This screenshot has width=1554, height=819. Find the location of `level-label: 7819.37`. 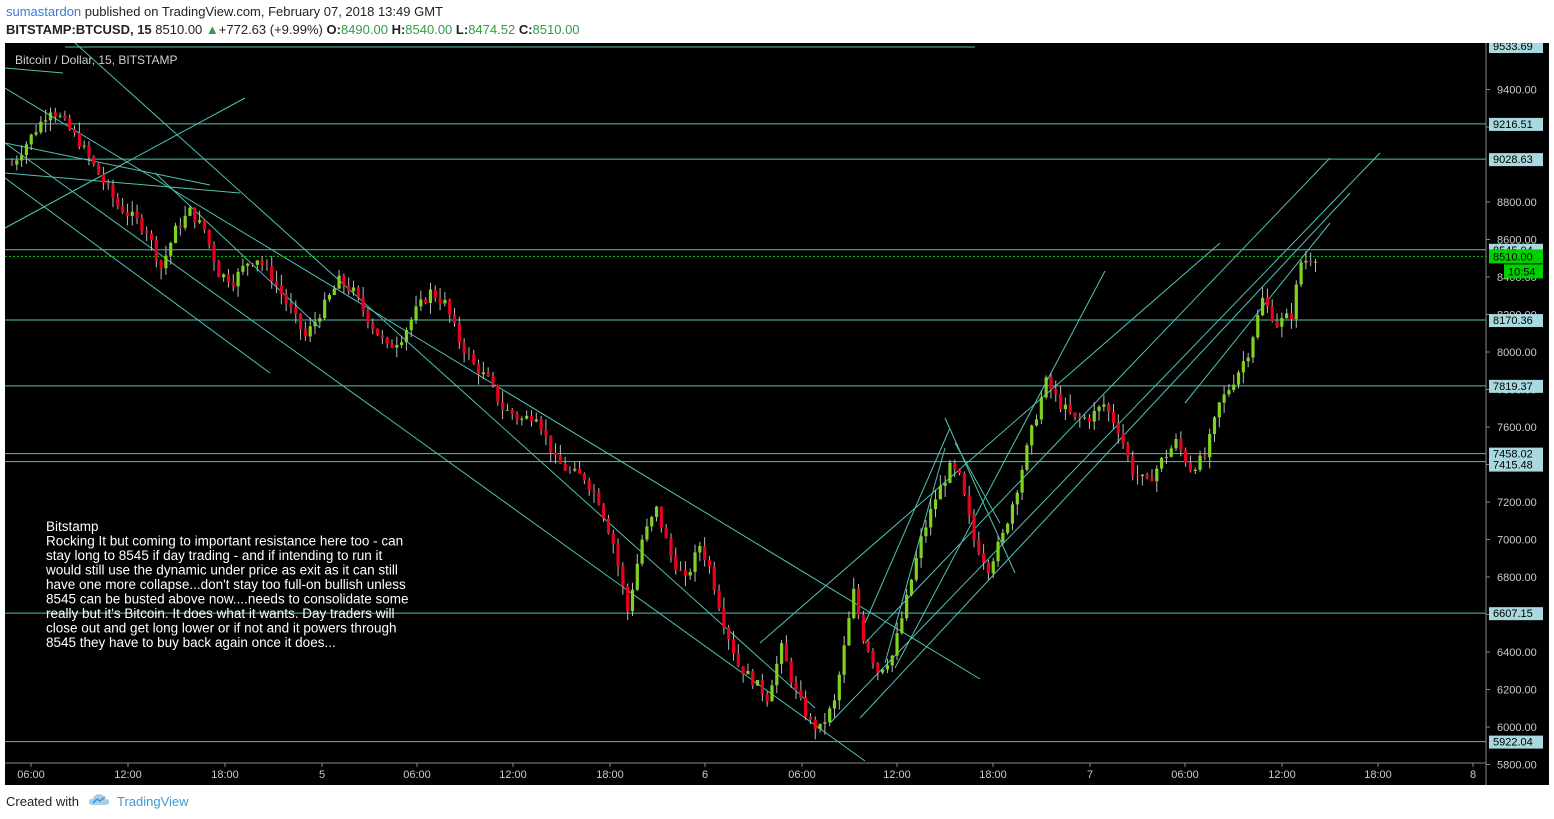

level-label: 7819.37 is located at coordinates (1516, 386).